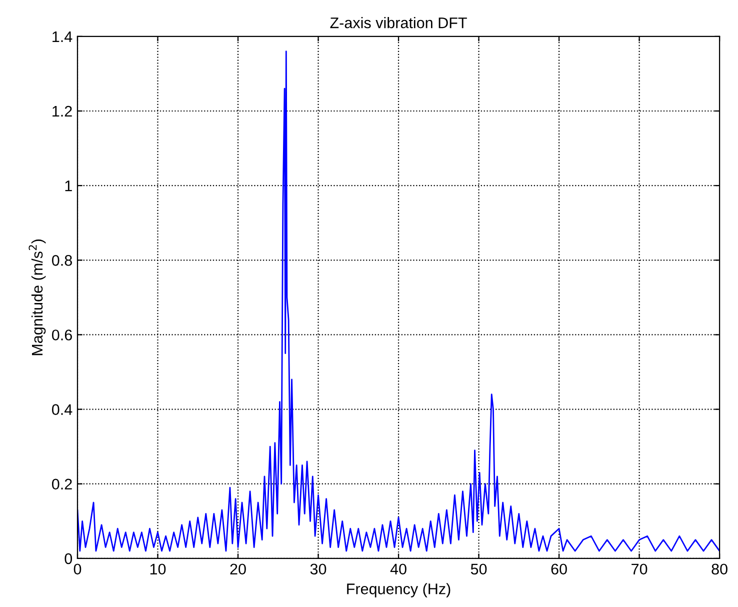 This screenshot has height=607, width=738. Describe the element at coordinates (62, 409) in the screenshot. I see `y-tick-label: 0.4` at that location.